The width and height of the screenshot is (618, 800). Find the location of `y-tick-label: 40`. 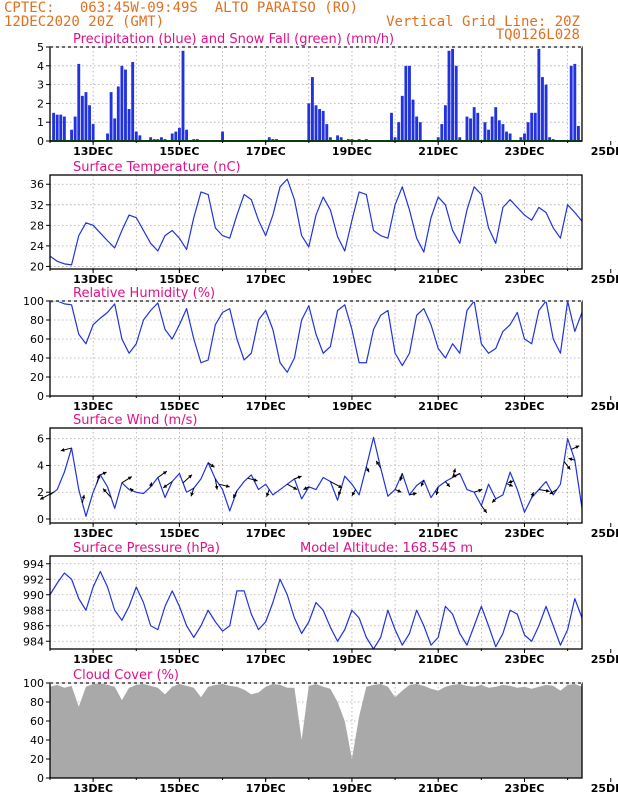

y-tick-label: 40 is located at coordinates (37, 358).